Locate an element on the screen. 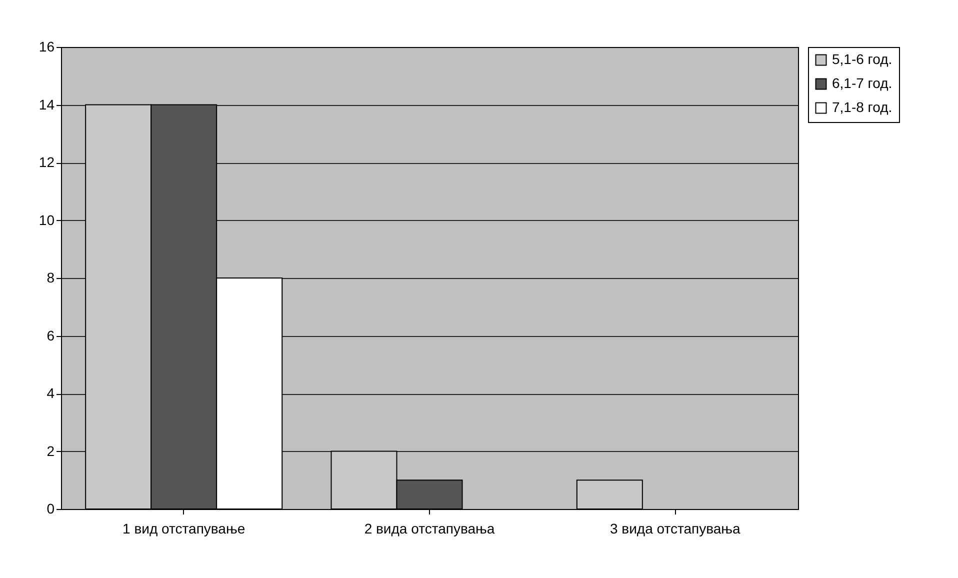 The height and width of the screenshot is (578, 958). legend-label: 6,1-7 год. is located at coordinates (862, 83).